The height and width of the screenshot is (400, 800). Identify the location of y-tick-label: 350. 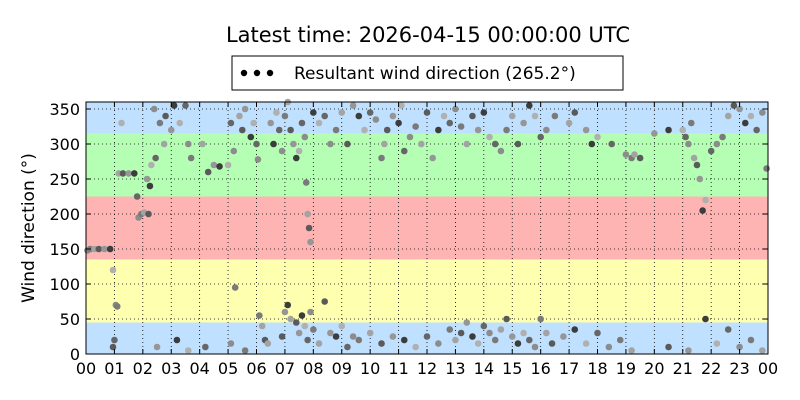
(64, 109).